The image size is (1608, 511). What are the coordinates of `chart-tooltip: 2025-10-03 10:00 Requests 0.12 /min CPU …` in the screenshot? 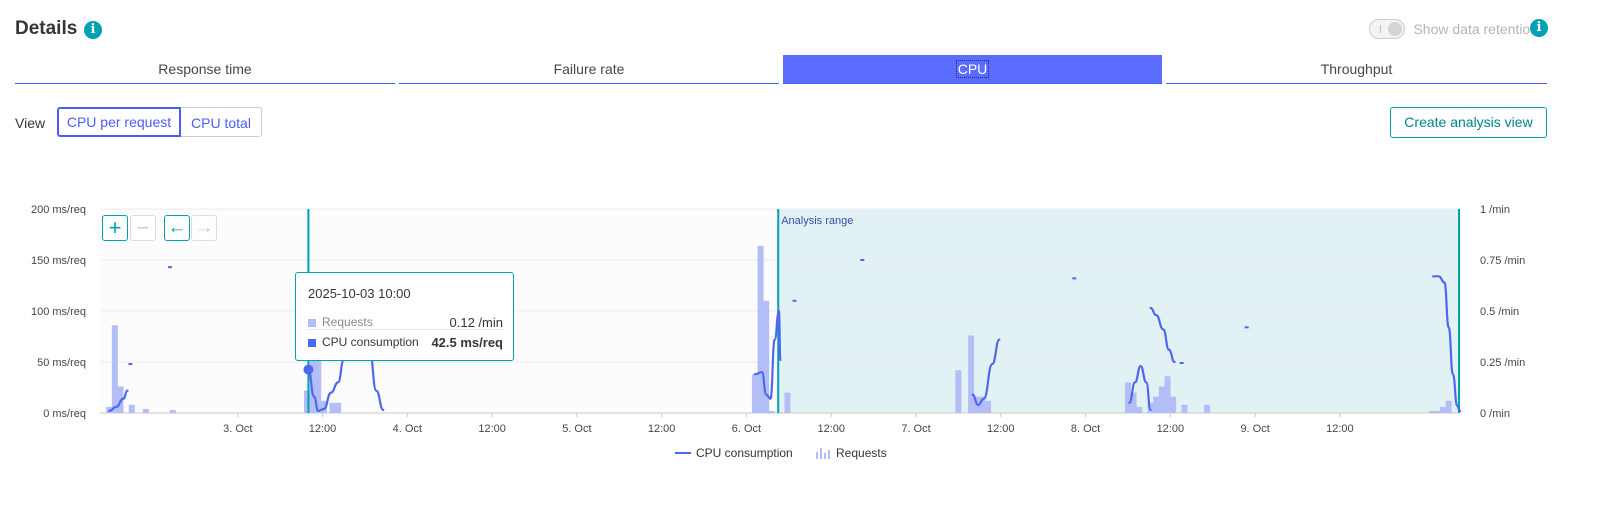 It's located at (404, 316).